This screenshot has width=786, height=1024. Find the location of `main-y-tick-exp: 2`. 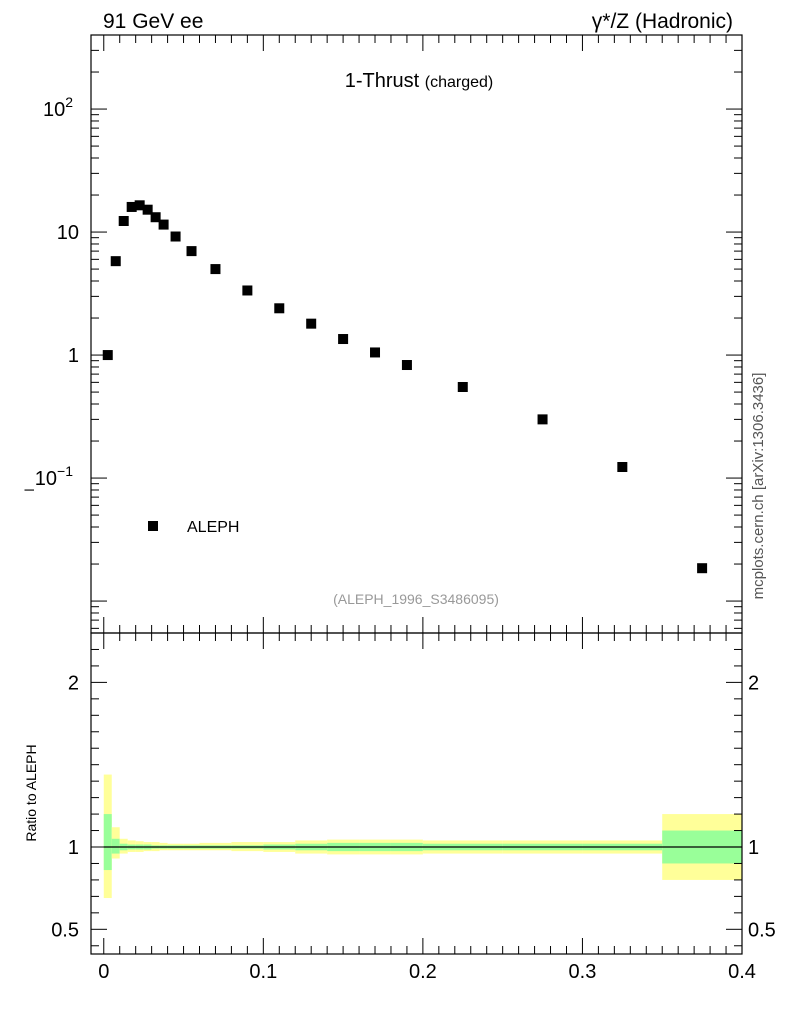

main-y-tick-exp: 2 is located at coordinates (69, 102).